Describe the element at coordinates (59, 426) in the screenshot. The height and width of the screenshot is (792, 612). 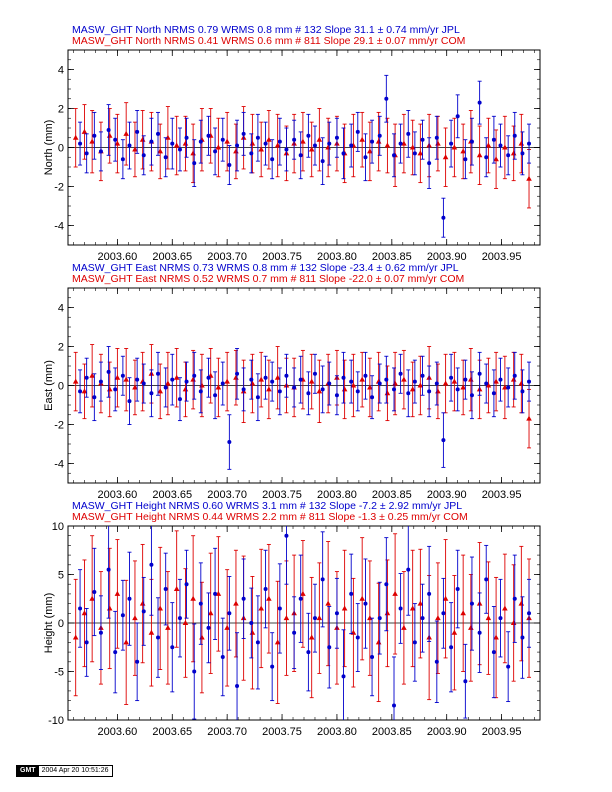
I see `y-tick-label: -2` at that location.